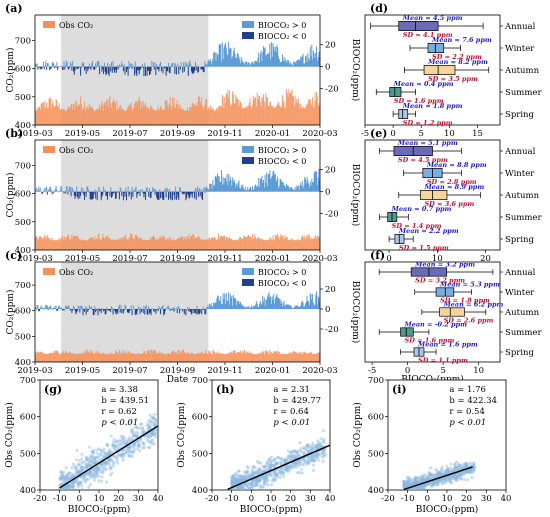  Describe the element at coordinates (434, 195) in the screenshot. I see `box` at that location.